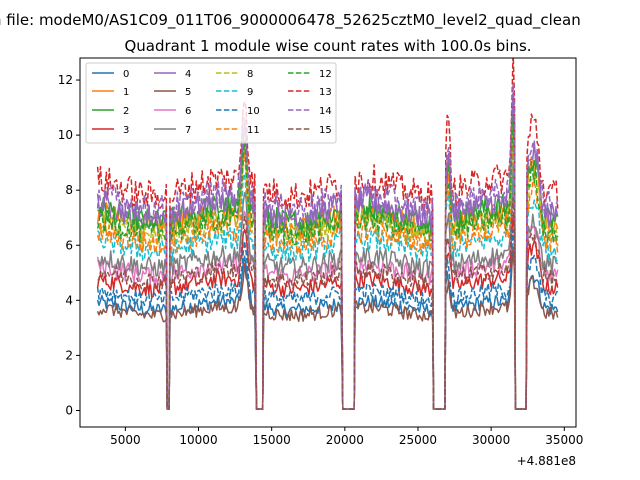 The height and width of the screenshot is (480, 640). Describe the element at coordinates (325, 111) in the screenshot. I see `legend-label-14: 14` at that location.